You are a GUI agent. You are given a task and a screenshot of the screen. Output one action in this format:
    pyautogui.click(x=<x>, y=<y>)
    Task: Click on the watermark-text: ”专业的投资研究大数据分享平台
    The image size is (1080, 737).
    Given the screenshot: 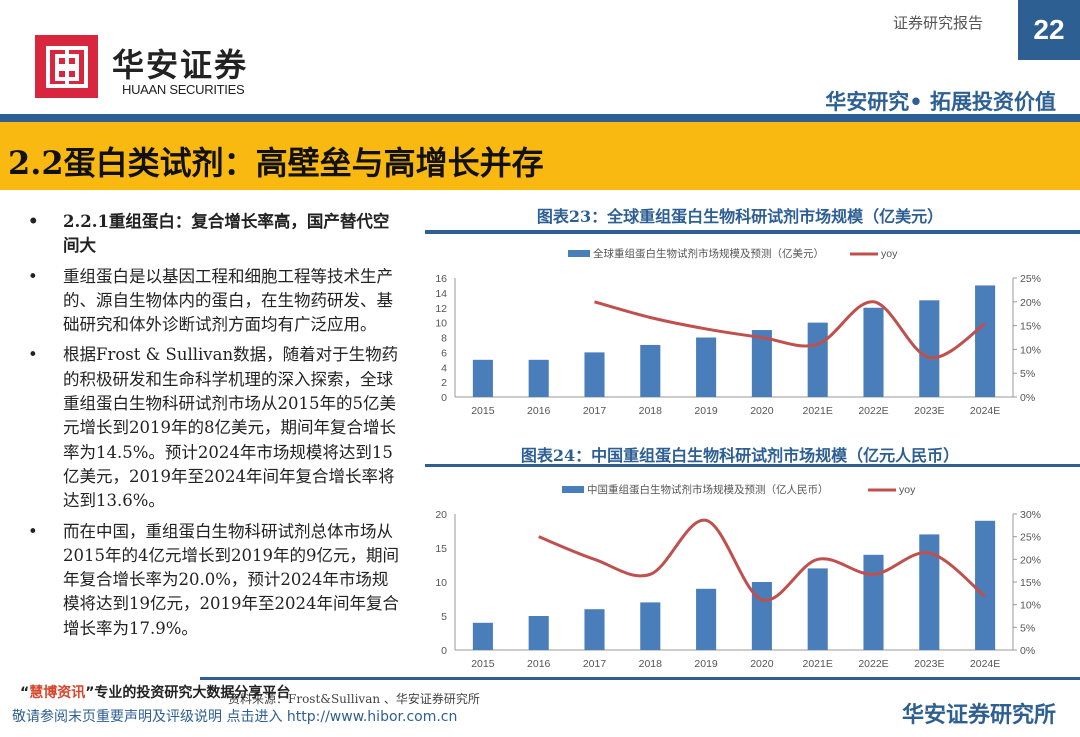 What is the action you would take?
    pyautogui.click(x=188, y=693)
    